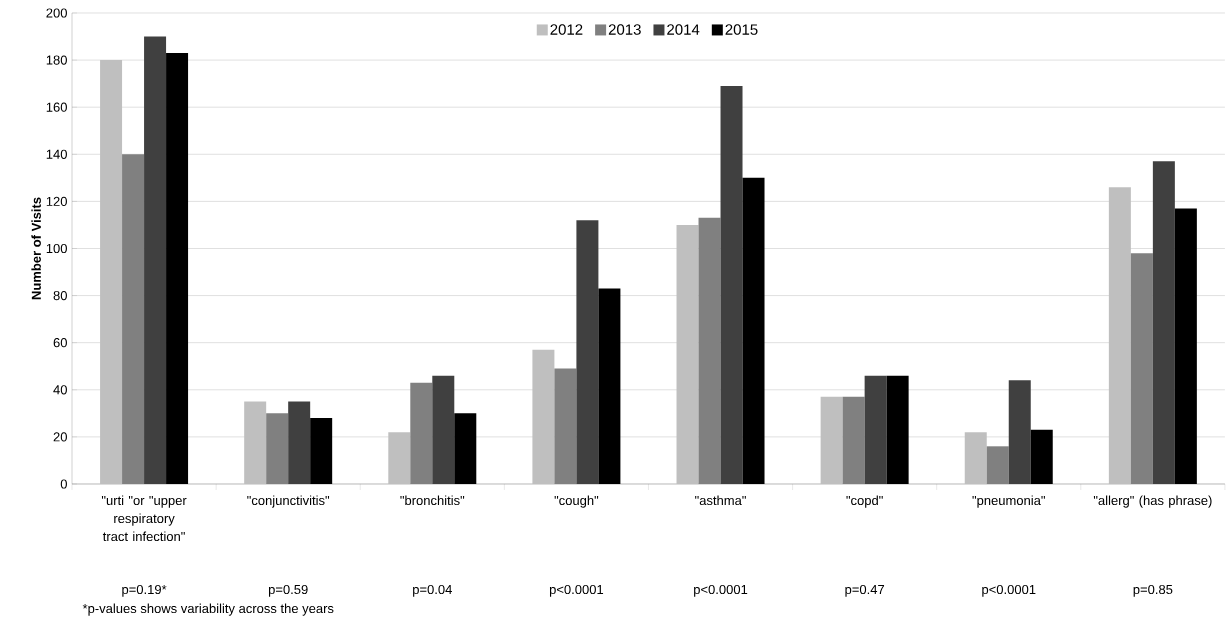 The height and width of the screenshot is (621, 1228). I want to click on text: p=0.04, so click(432, 590).